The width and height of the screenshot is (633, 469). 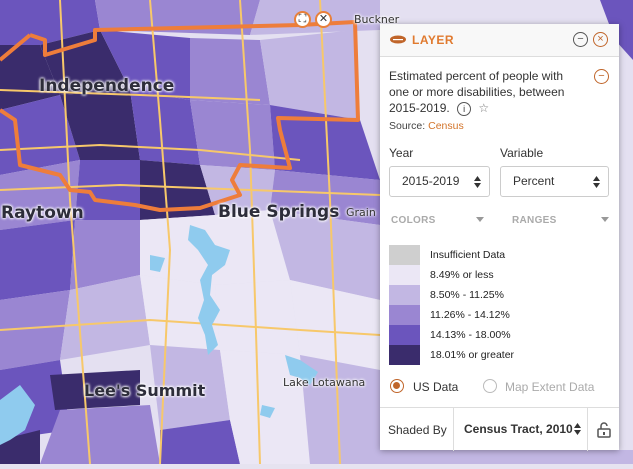 I want to click on city-label-grain: Grain, so click(x=361, y=212).